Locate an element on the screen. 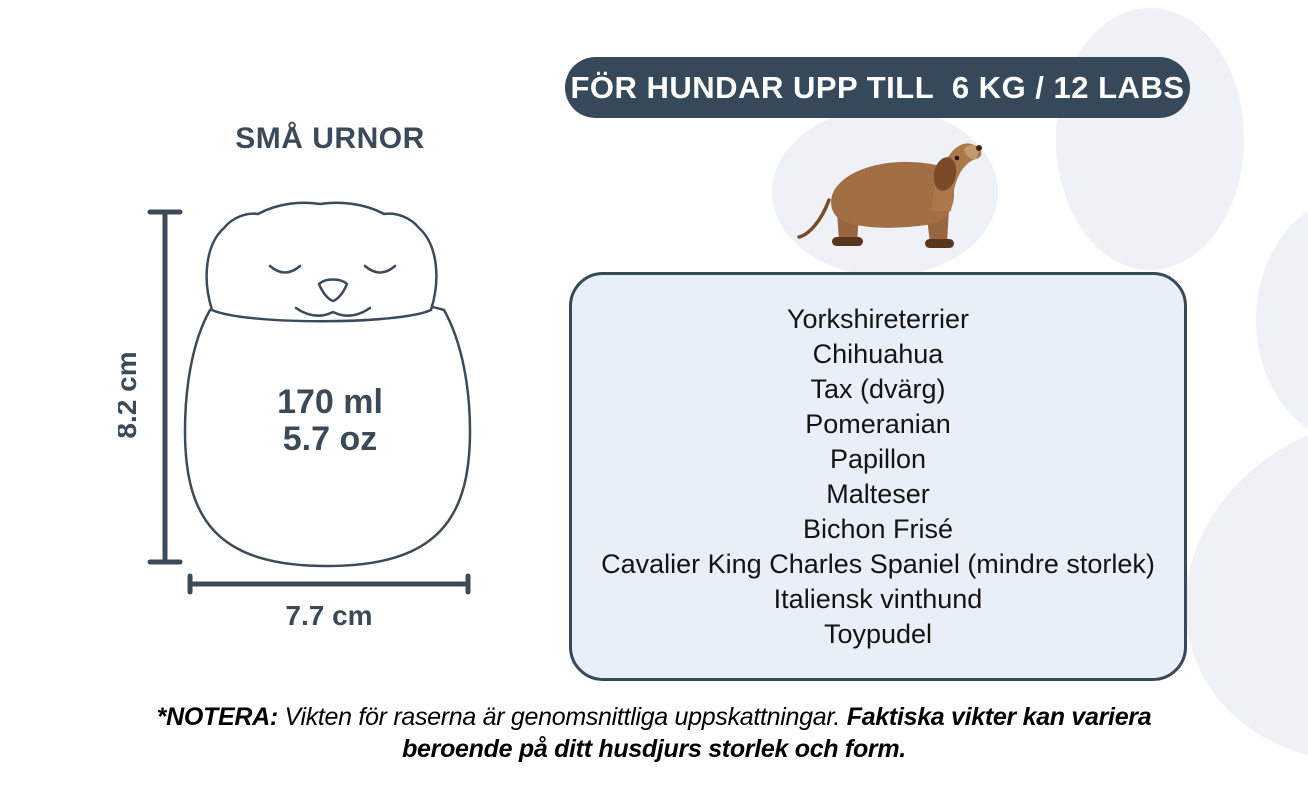 This screenshot has height=788, width=1308. breed-item: Pomeranian is located at coordinates (878, 423).